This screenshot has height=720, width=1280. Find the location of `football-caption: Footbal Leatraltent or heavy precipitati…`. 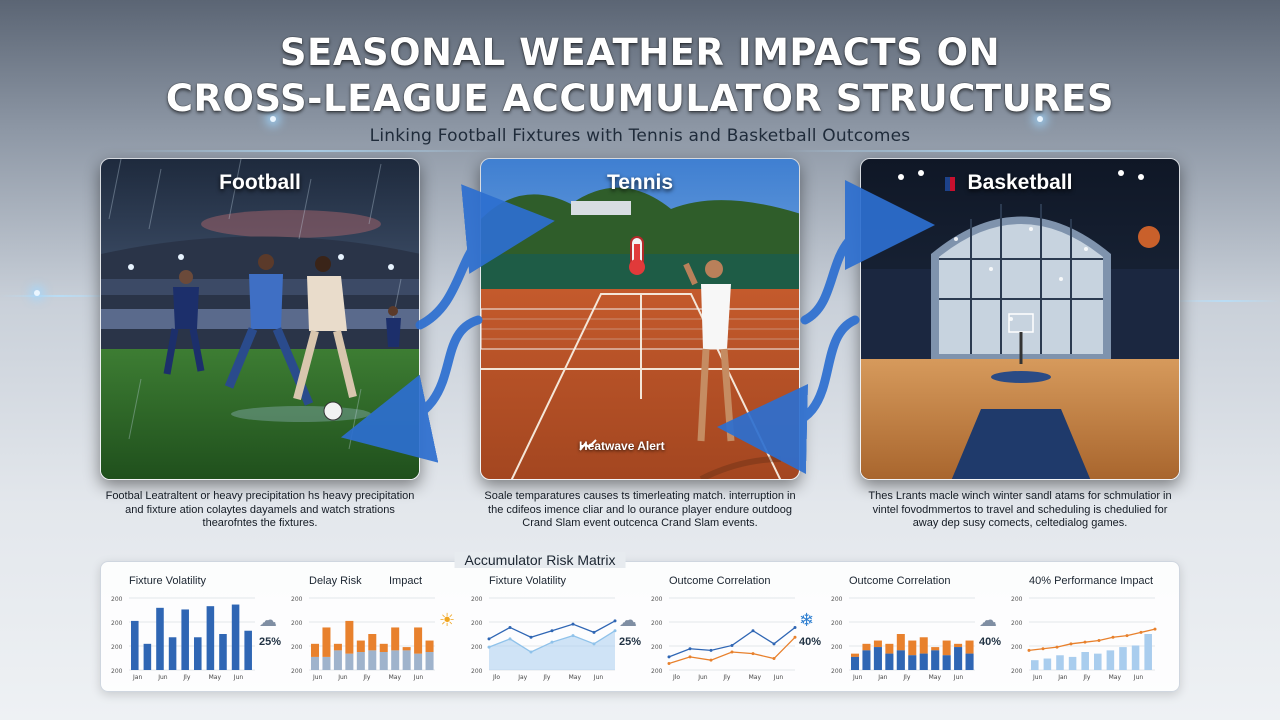

football-caption: Footbal Leatraltent or heavy precipitati… is located at coordinates (260, 509).